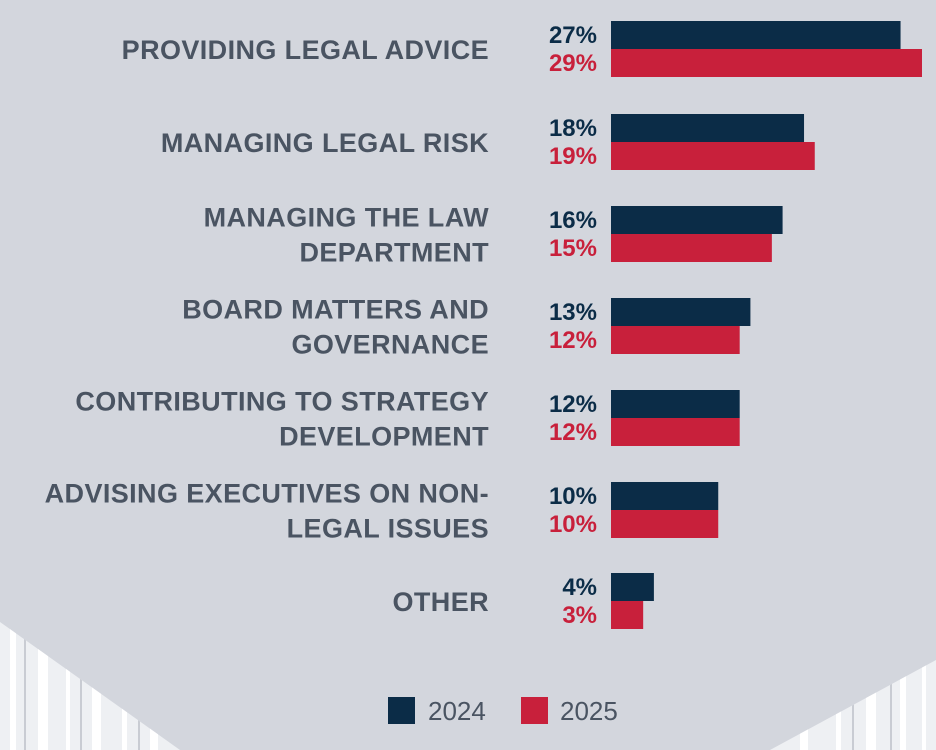  What do you see at coordinates (267, 494) in the screenshot?
I see `category-label-advising-executives-on-non-legal-issues-line1: ADVISING EXECUTIVES ON NON-` at bounding box center [267, 494].